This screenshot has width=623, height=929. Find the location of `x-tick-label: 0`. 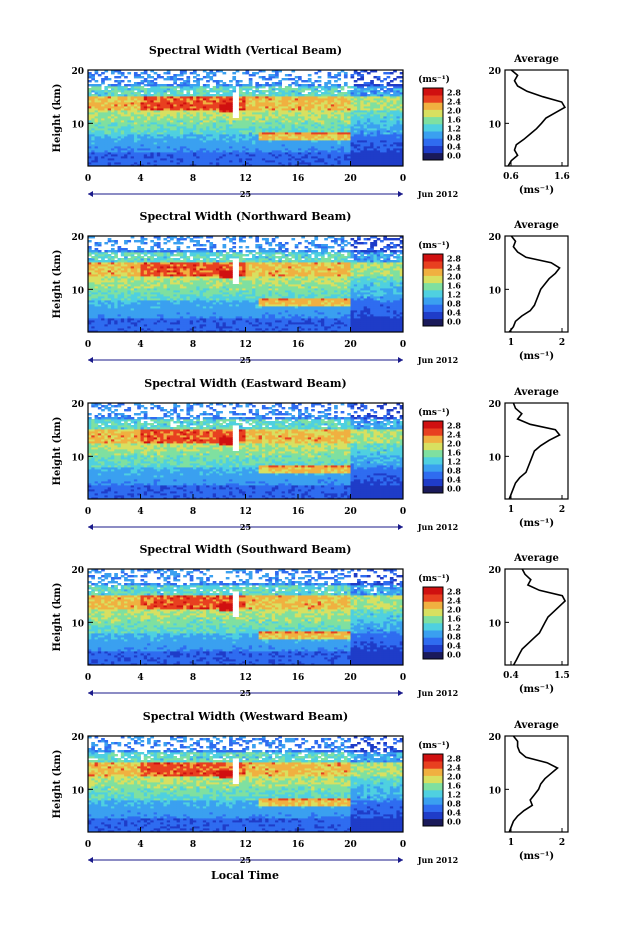

x-tick-label: 0 is located at coordinates (403, 179).